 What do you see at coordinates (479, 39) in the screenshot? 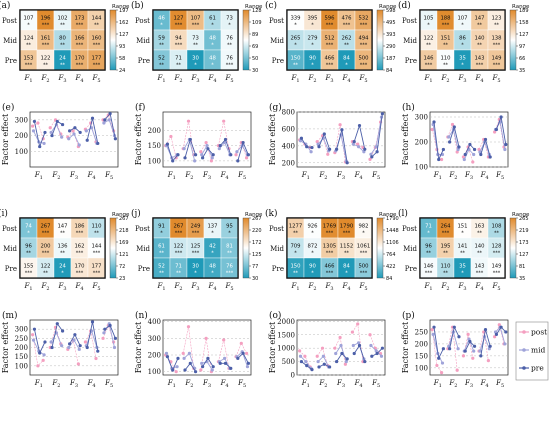
I see `cell-value: 140` at bounding box center [479, 39].